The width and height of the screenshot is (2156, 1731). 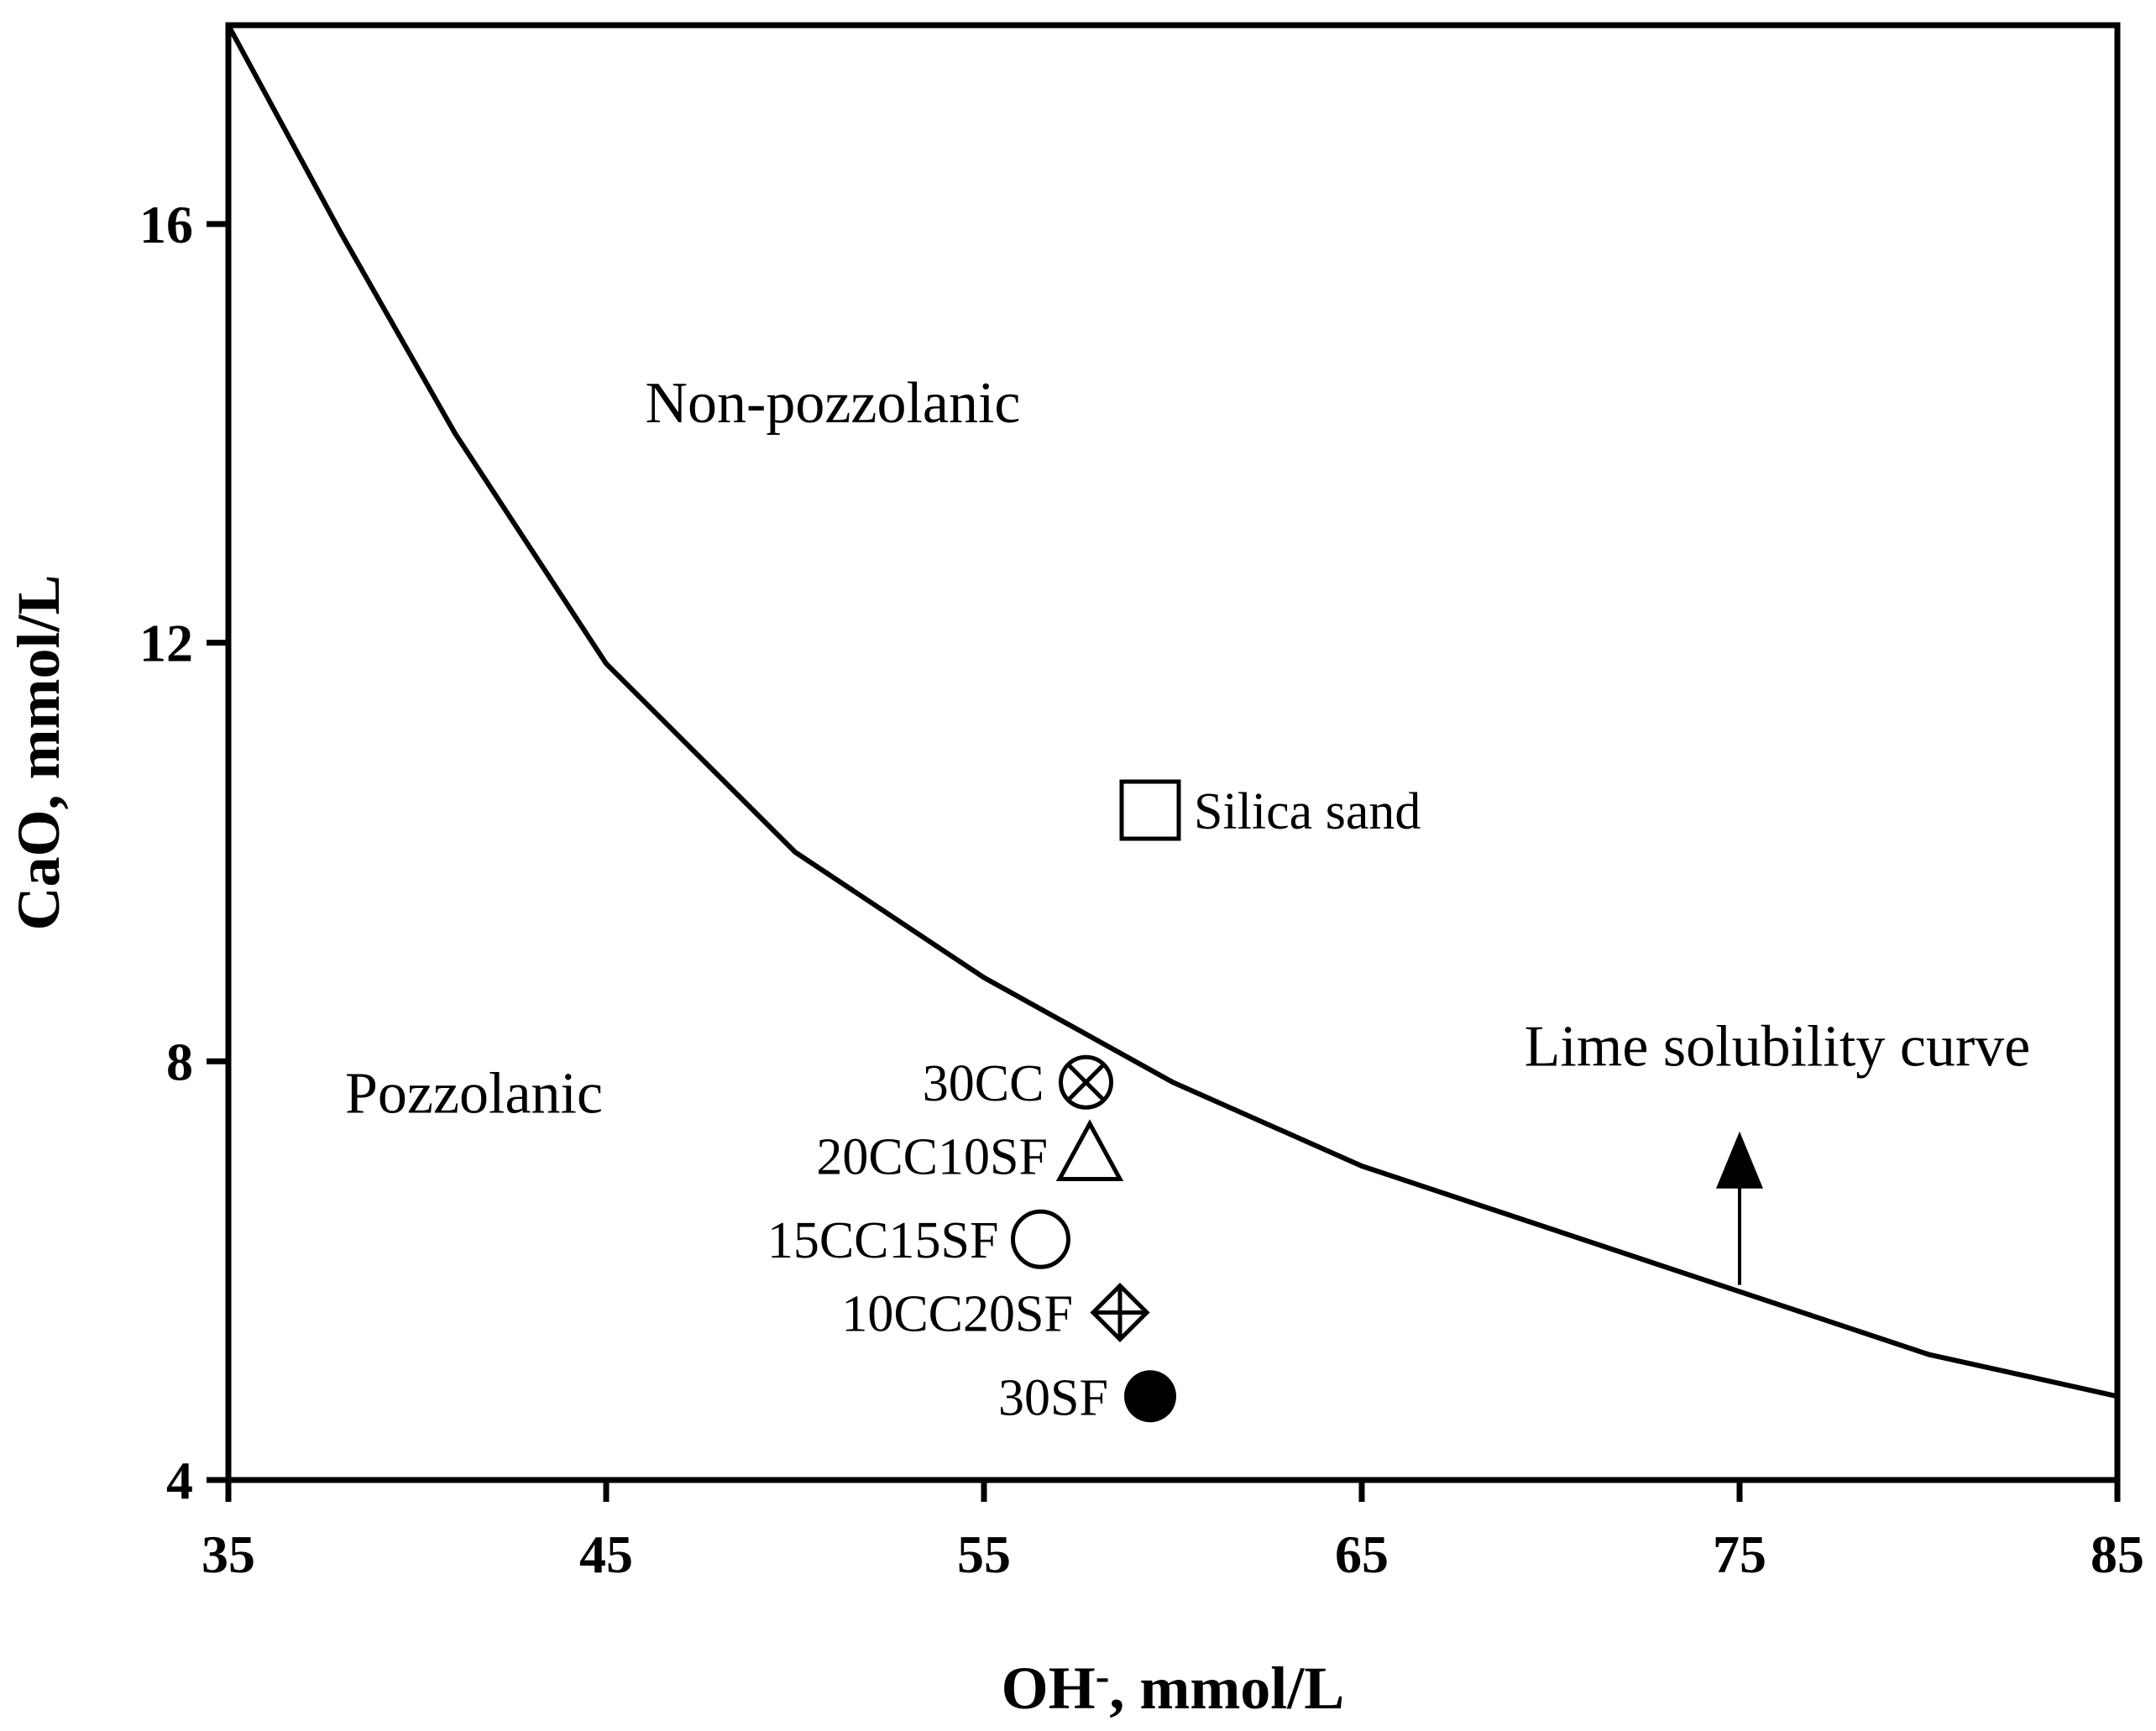 I want to click on y-axis-title: CaO, mmol/L, so click(x=38, y=753).